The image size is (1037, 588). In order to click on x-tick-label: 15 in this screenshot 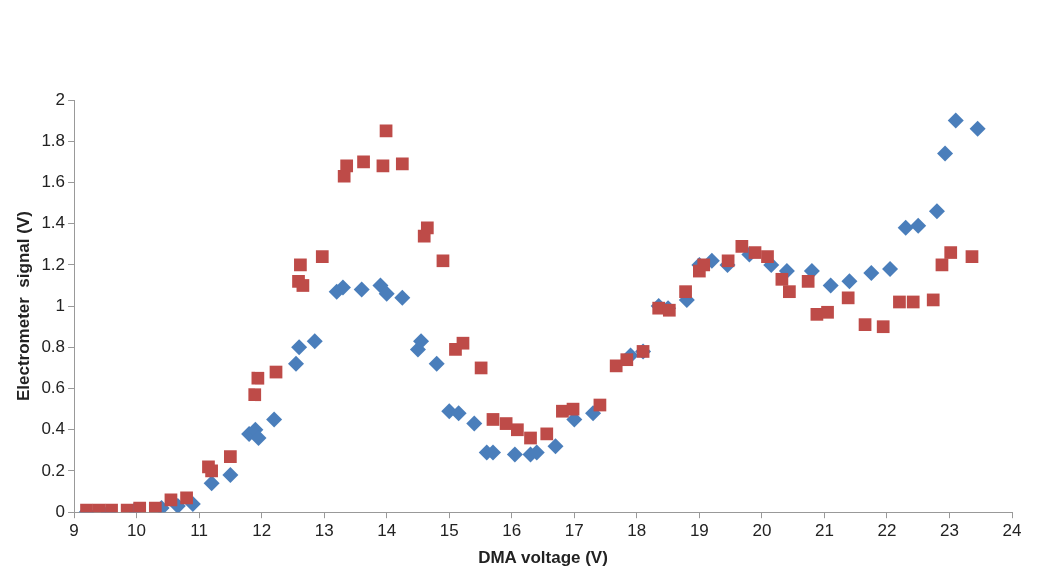, I will do `click(449, 531)`.